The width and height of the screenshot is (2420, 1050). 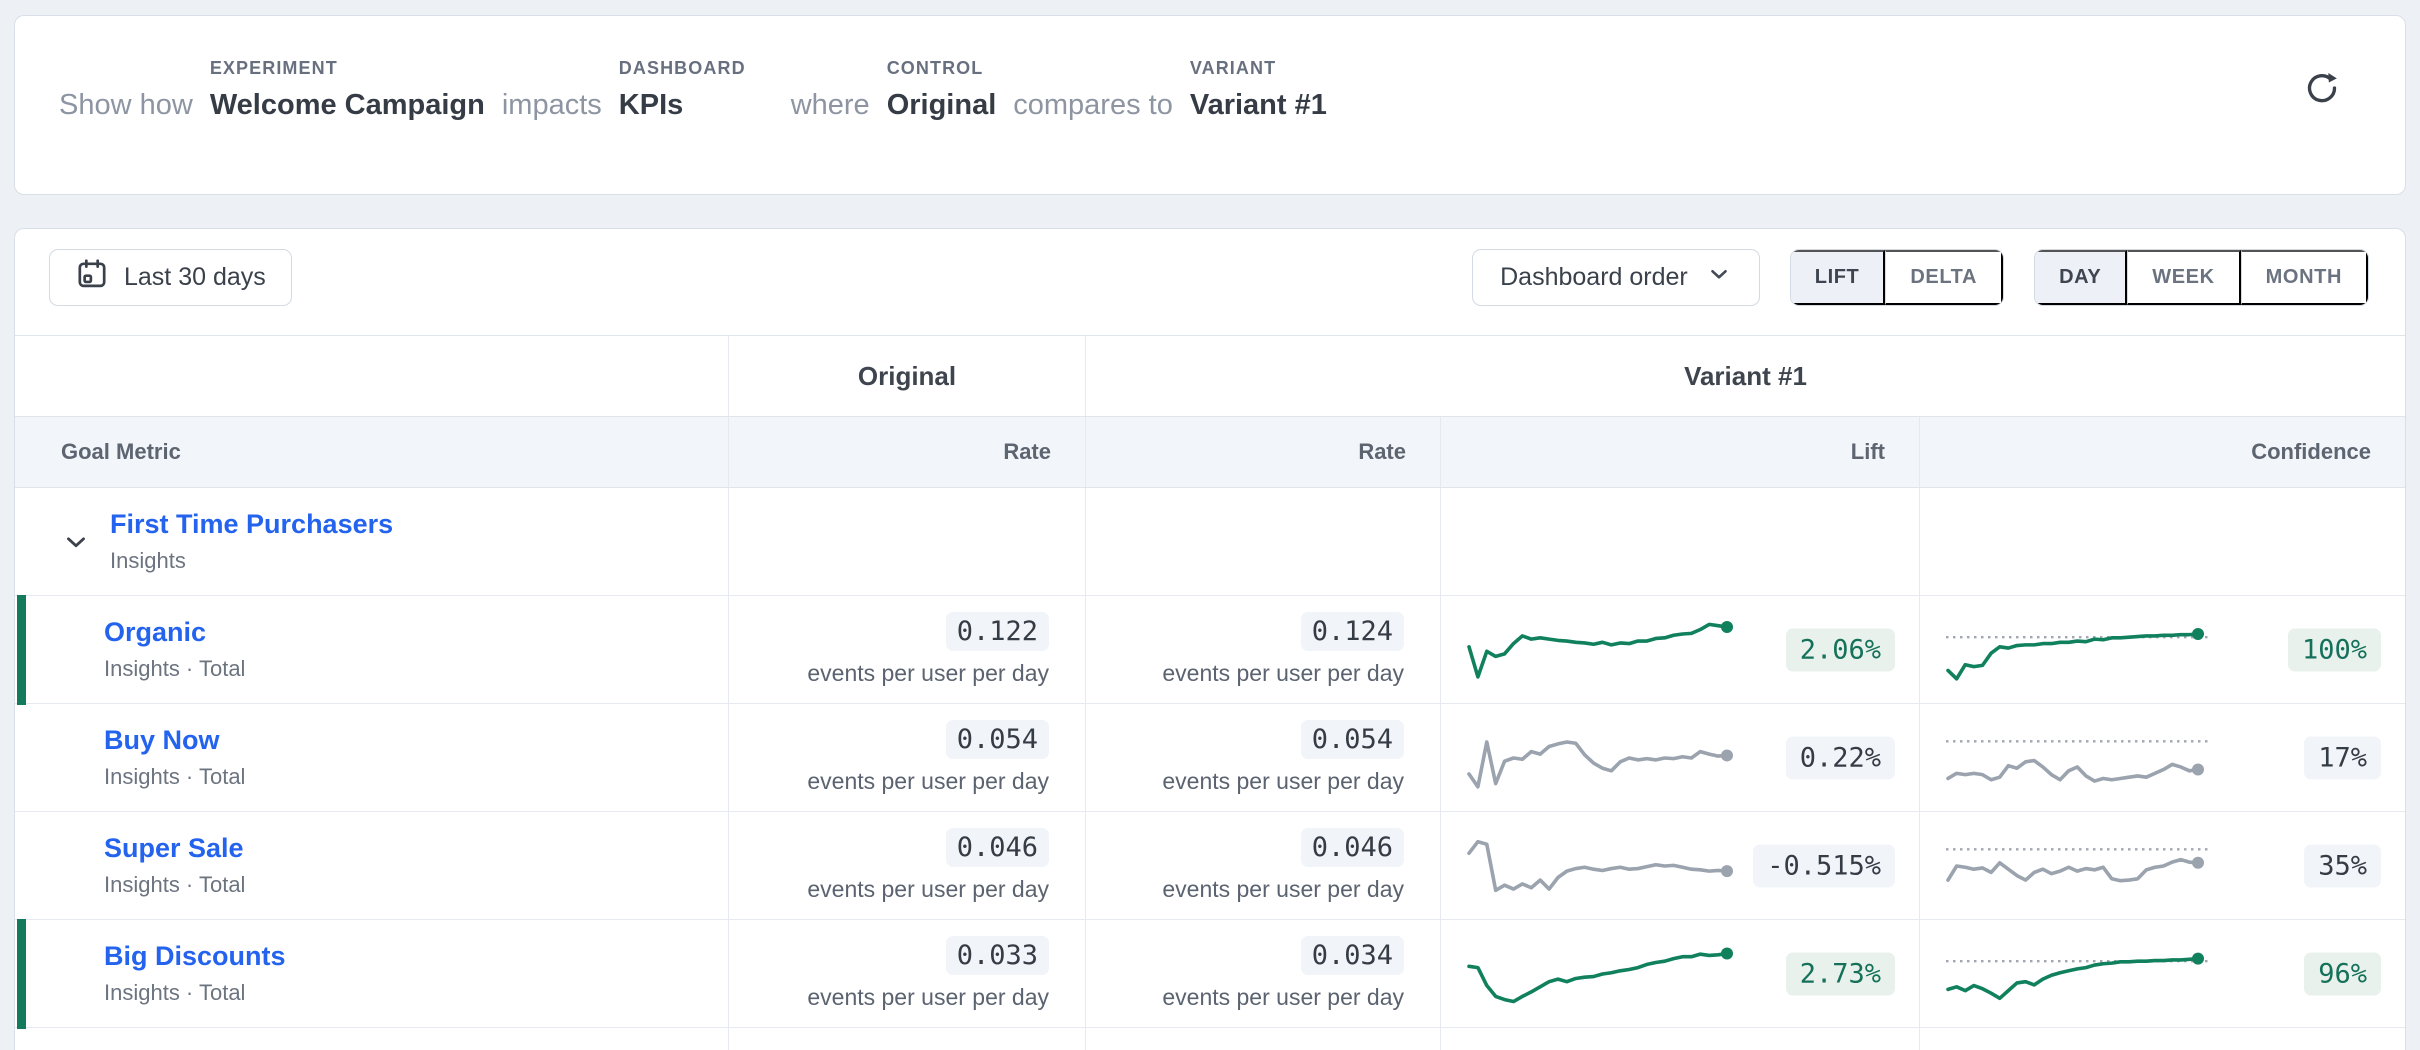 What do you see at coordinates (273, 68) in the screenshot?
I see `experiment-label: EXPERIMENT` at bounding box center [273, 68].